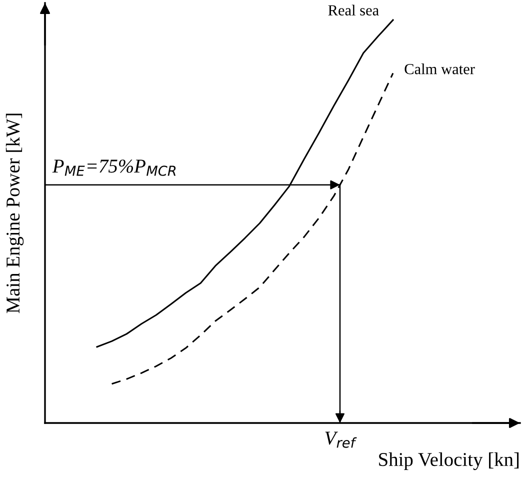 The width and height of the screenshot is (523, 487). I want to click on x-axis-title: Ship Velocity [kn], so click(449, 461).